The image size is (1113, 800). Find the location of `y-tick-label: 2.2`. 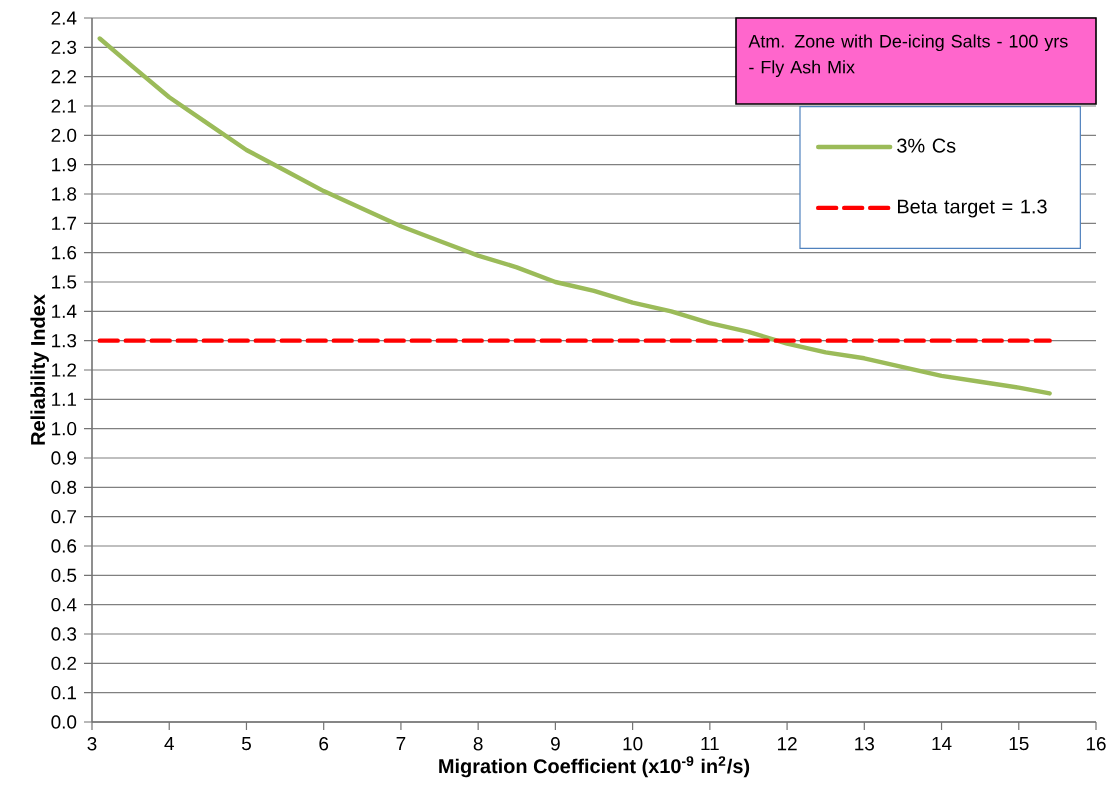

y-tick-label: 2.2 is located at coordinates (64, 77).